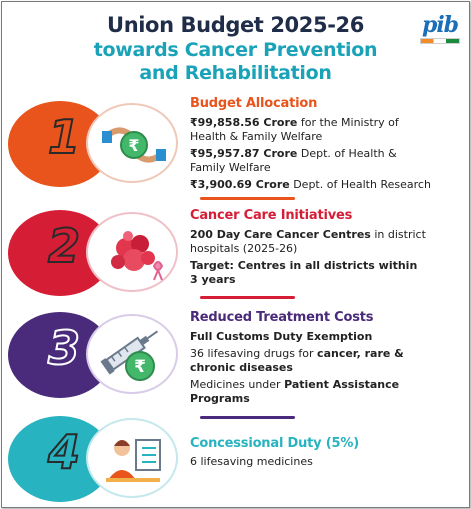 This screenshot has width=471, height=509. I want to click on cost-line-5: Programs, so click(220, 398).